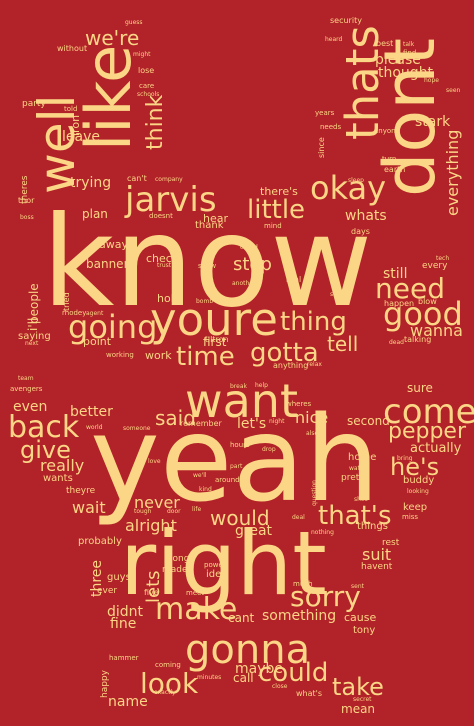 This screenshot has height=726, width=474. Describe the element at coordinates (71, 109) in the screenshot. I see `word-told-119: told` at that location.